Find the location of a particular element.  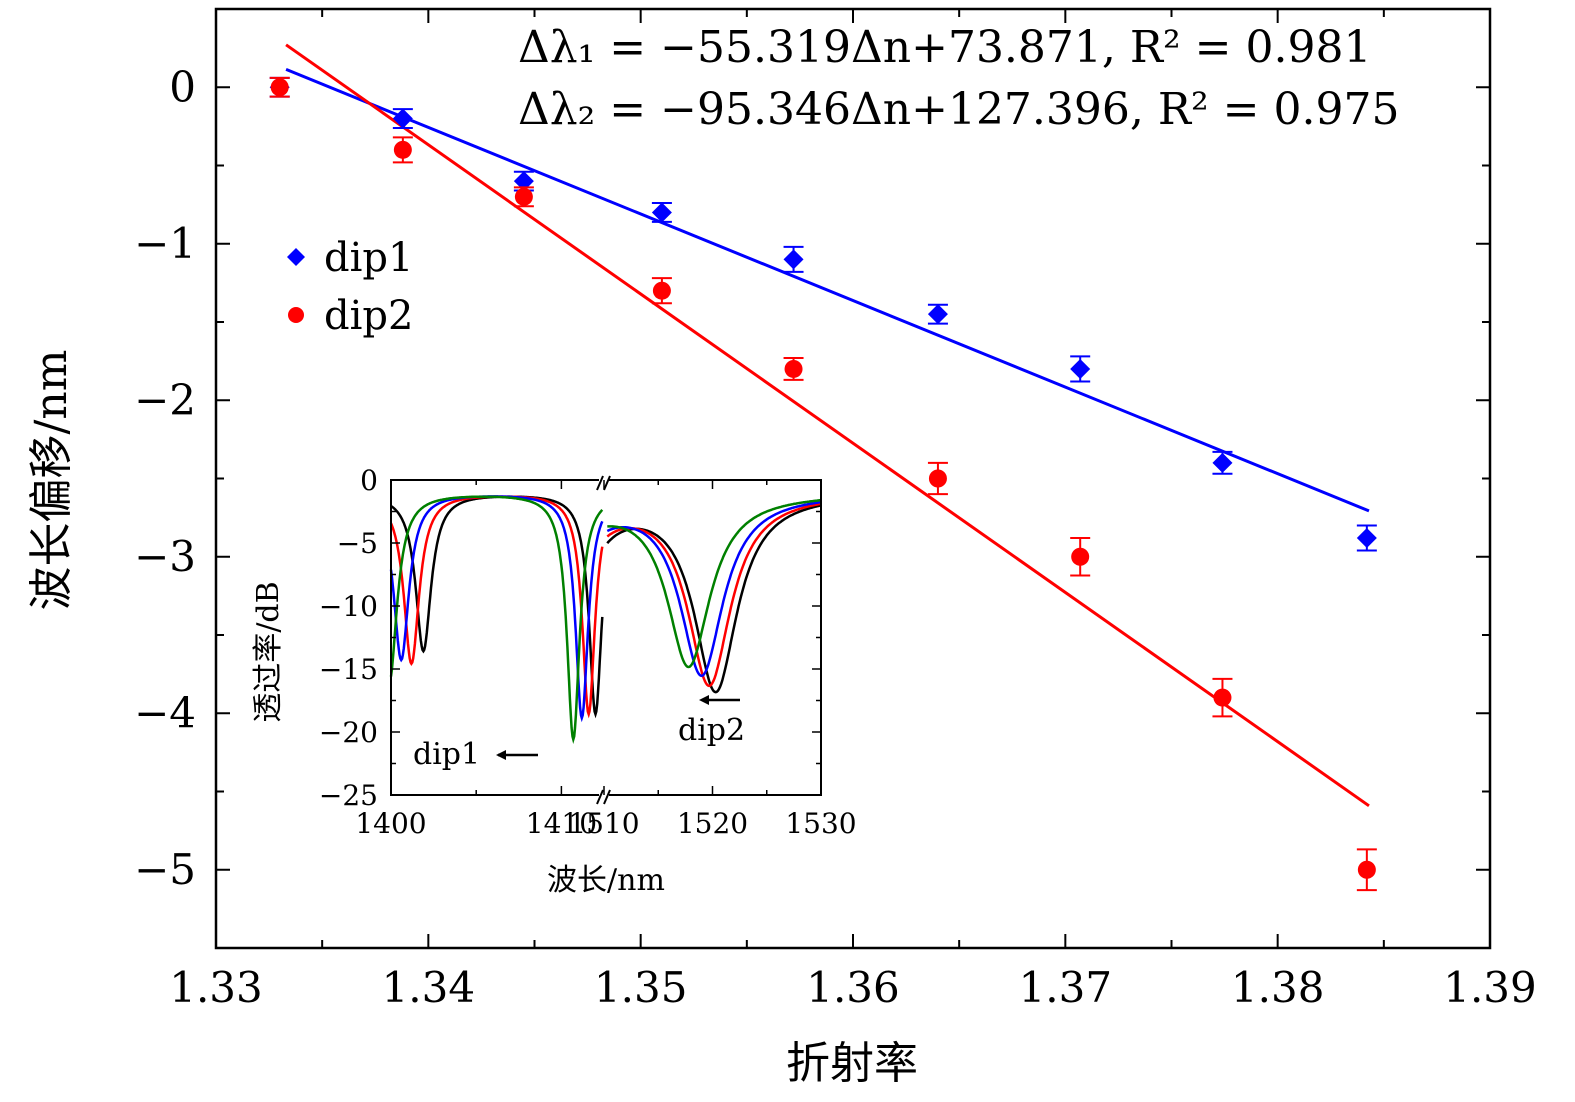

inset-y-tick-label: −10 is located at coordinates (348, 606).